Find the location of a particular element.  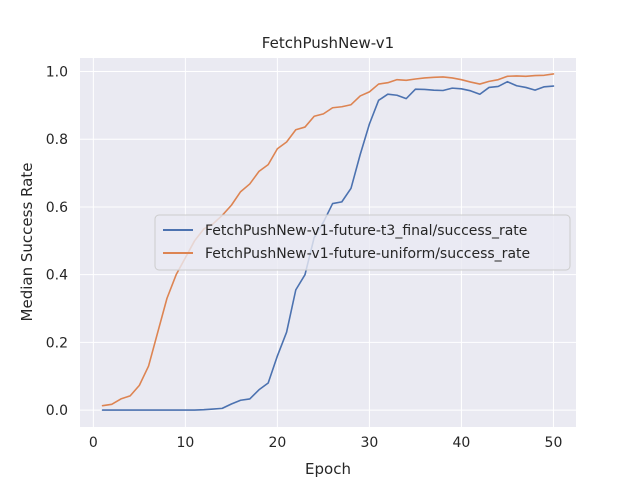

x-tick-label: 10 is located at coordinates (185, 443).